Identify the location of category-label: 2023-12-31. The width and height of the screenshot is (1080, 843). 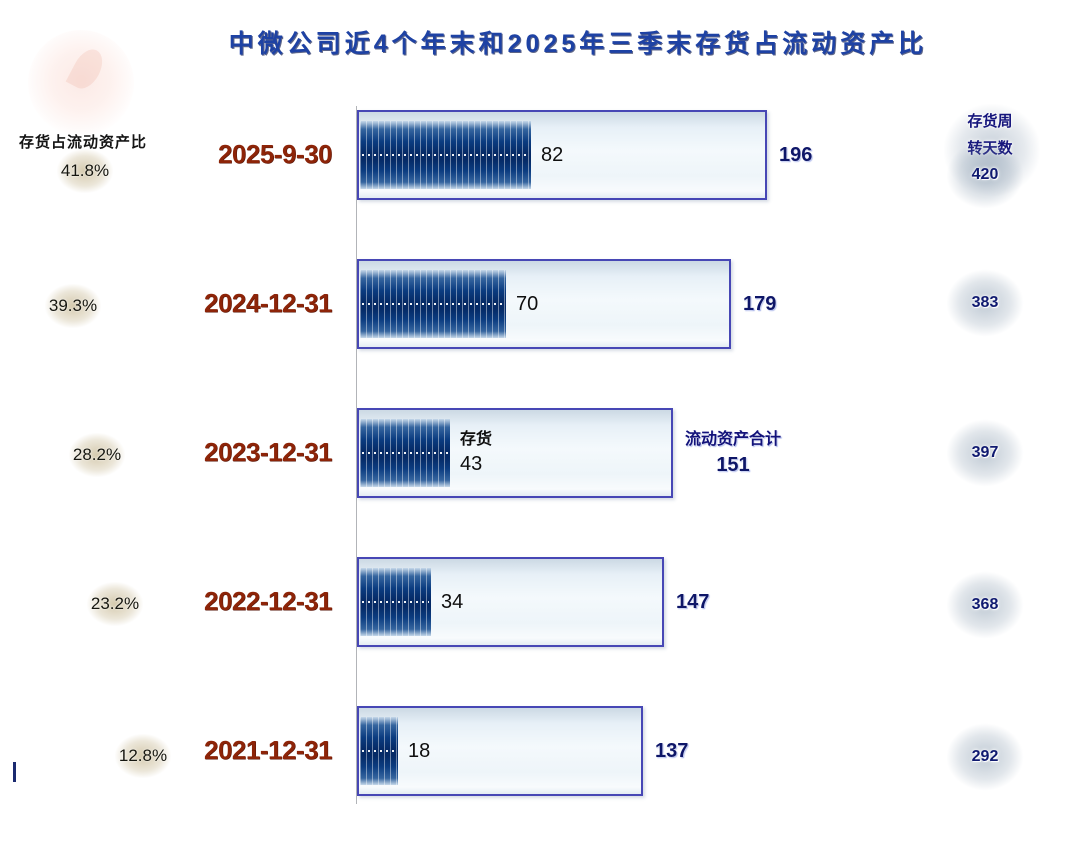
(268, 452).